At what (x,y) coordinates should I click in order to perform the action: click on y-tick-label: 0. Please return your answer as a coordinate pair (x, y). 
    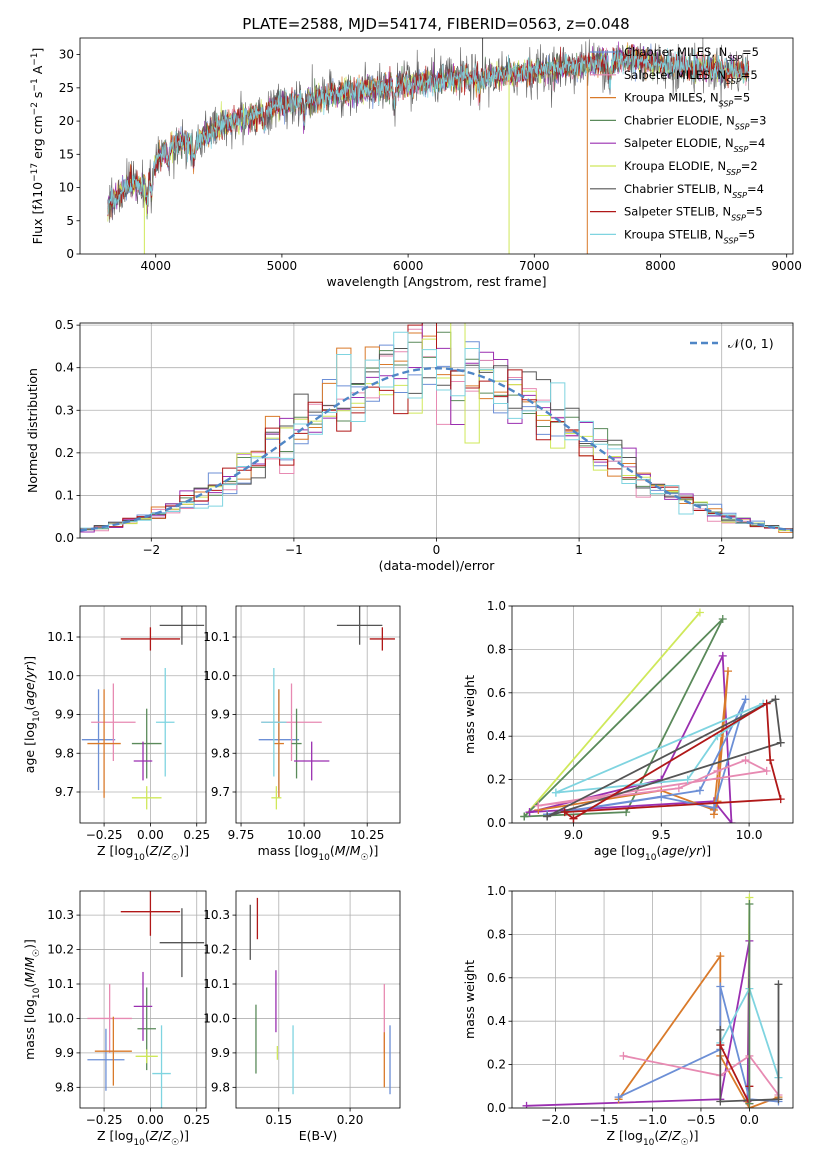
    Looking at the image, I should click on (70, 254).